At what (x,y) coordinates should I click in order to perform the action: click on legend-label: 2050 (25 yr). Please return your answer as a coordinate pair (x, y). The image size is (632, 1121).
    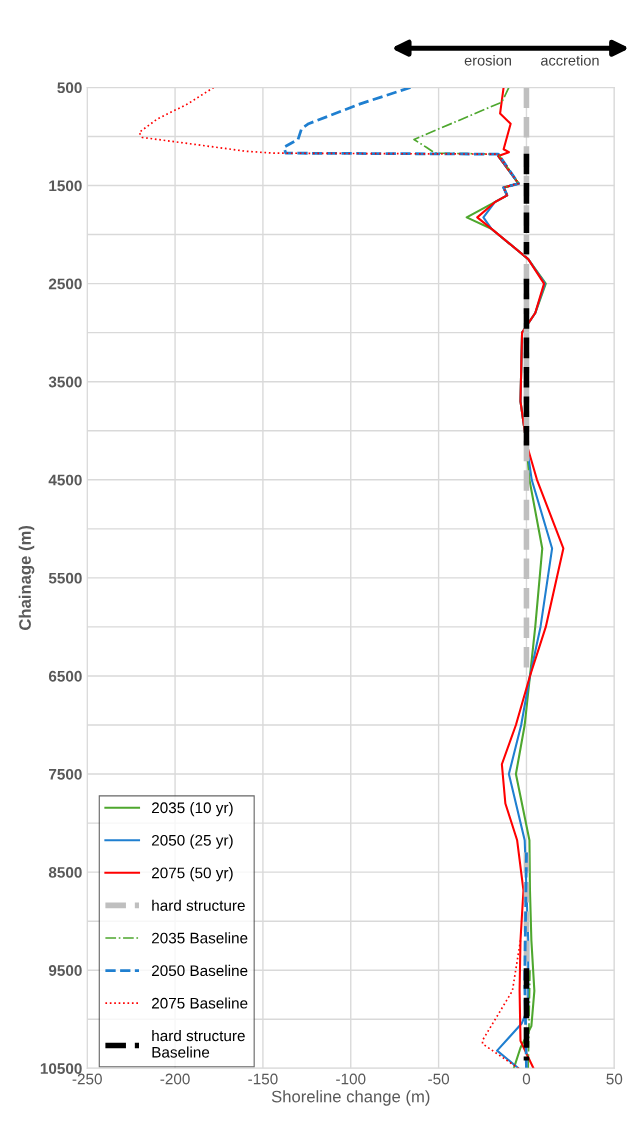
    Looking at the image, I should click on (192, 841).